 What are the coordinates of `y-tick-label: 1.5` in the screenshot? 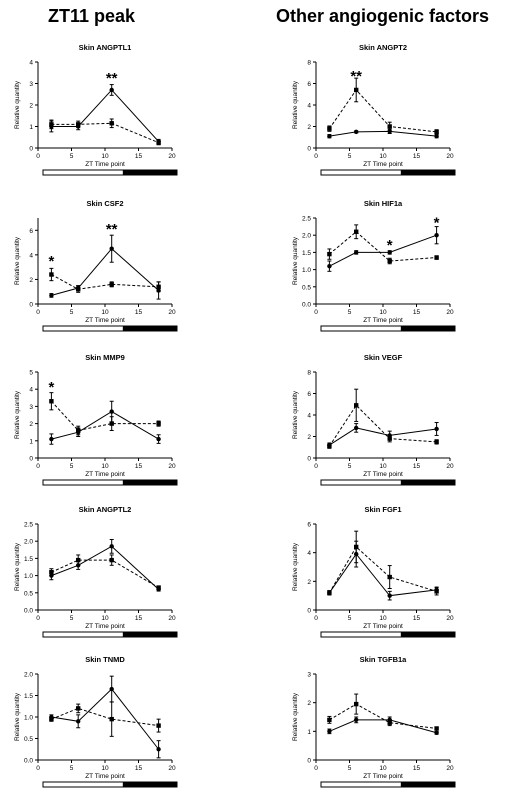 It's located at (306, 253).